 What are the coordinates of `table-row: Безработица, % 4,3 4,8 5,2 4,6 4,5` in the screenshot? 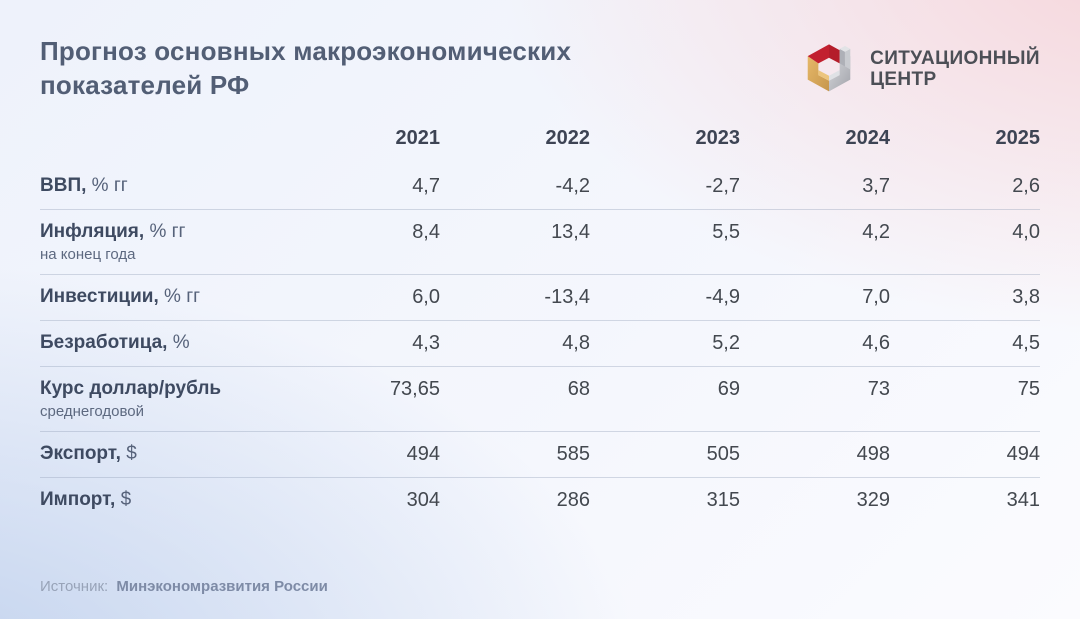 It's located at (540, 343).